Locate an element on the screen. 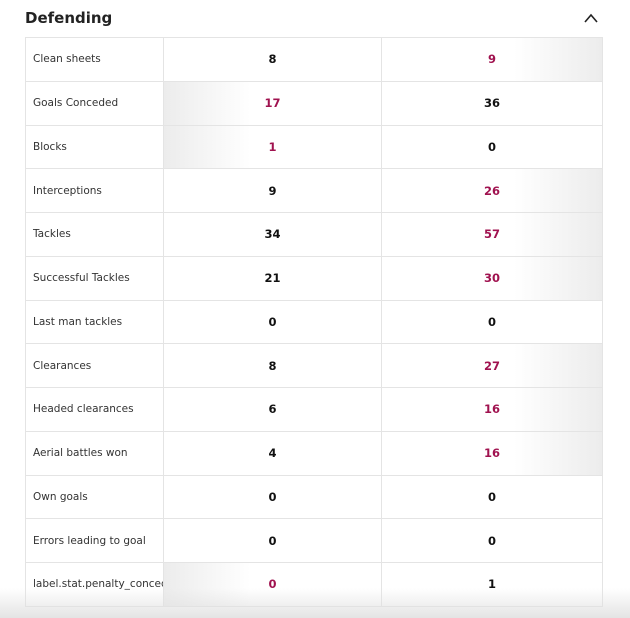 The width and height of the screenshot is (630, 618). stat-label: Clearances is located at coordinates (94, 365).